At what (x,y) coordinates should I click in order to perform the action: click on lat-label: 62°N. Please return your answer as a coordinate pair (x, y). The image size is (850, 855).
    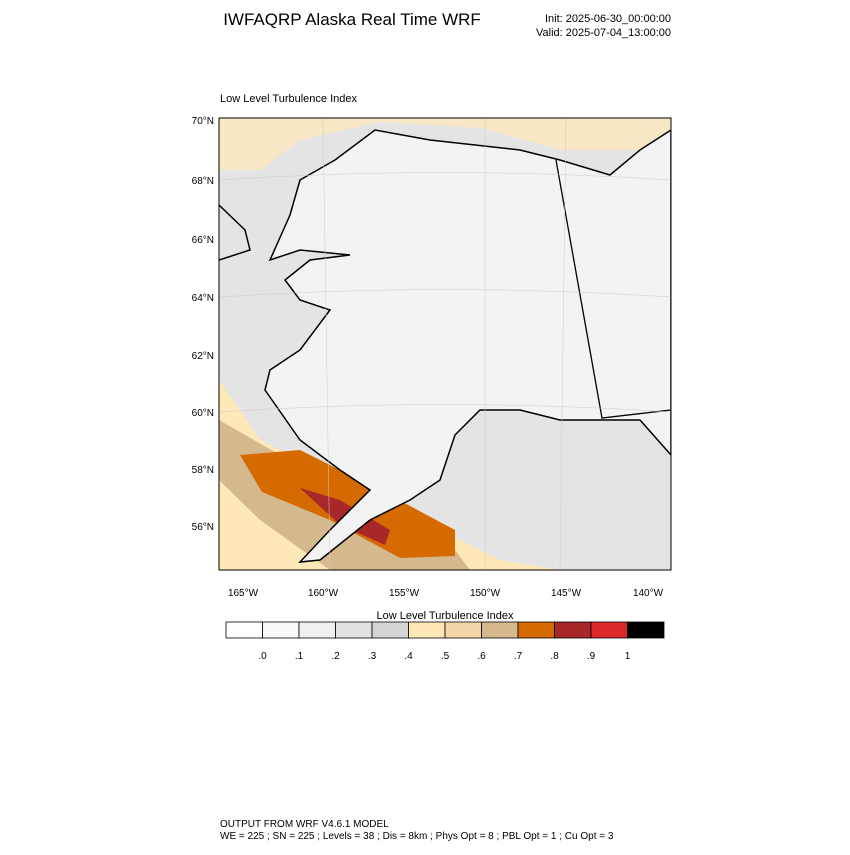
    Looking at the image, I should click on (203, 356).